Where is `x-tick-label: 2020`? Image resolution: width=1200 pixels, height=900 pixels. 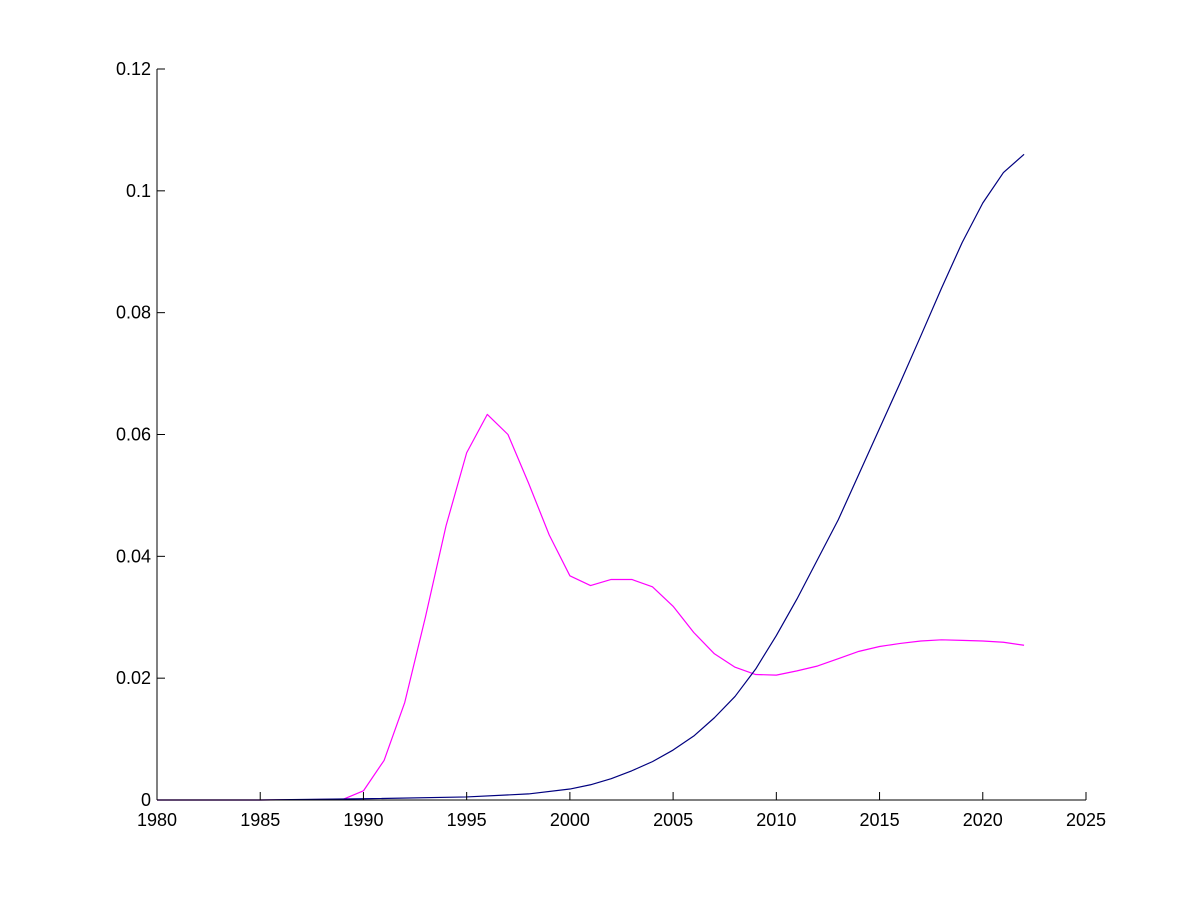 x-tick-label: 2020 is located at coordinates (983, 820).